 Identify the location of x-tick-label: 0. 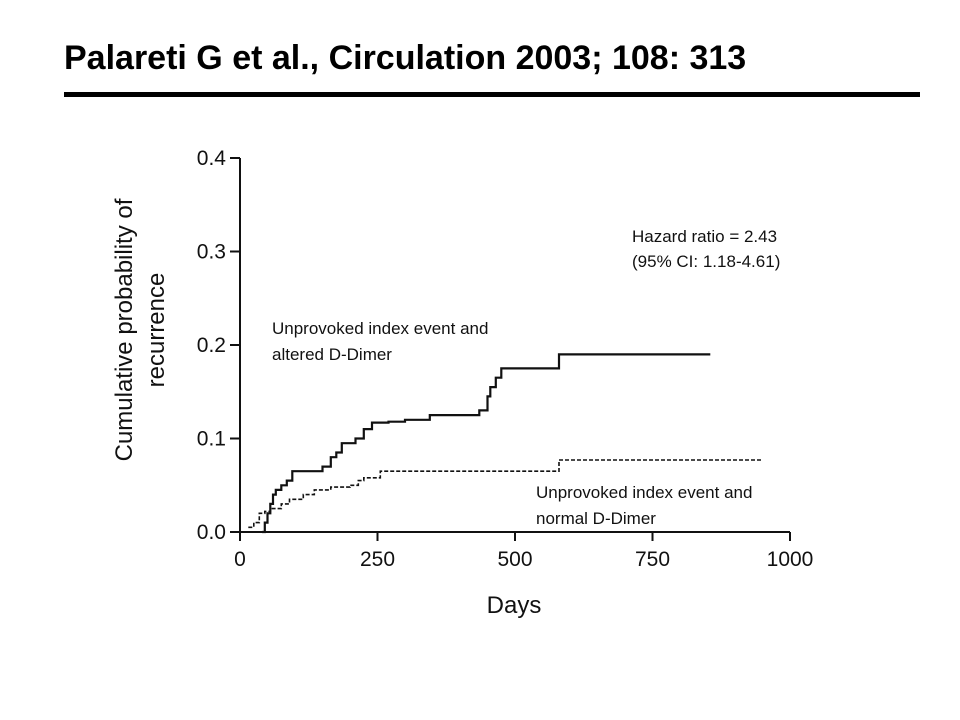
(240, 559).